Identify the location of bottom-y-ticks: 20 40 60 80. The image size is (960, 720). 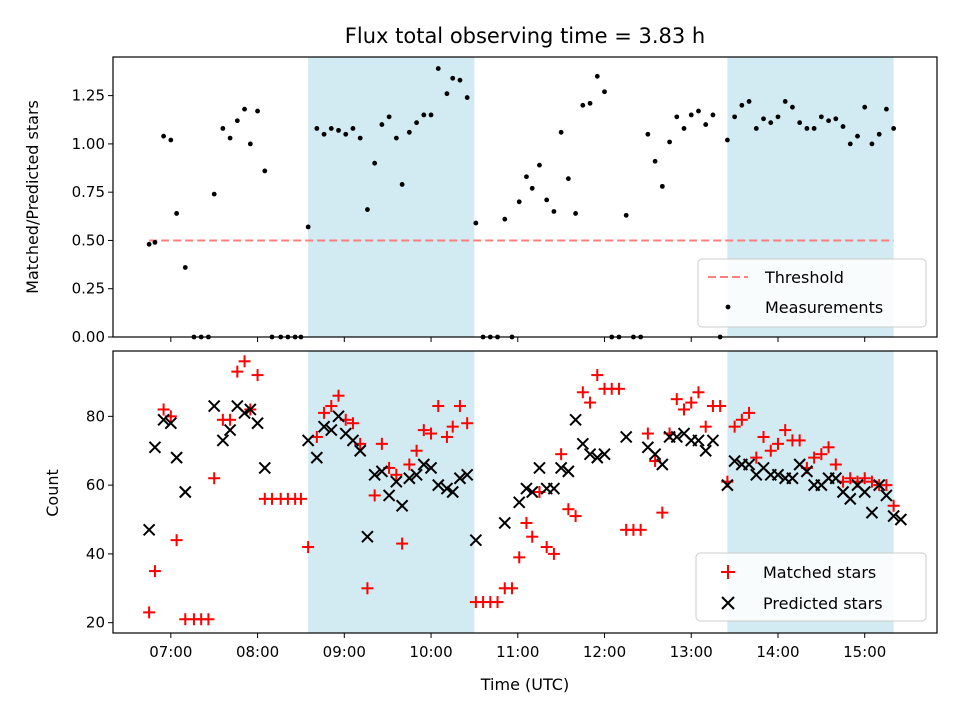
(99, 519).